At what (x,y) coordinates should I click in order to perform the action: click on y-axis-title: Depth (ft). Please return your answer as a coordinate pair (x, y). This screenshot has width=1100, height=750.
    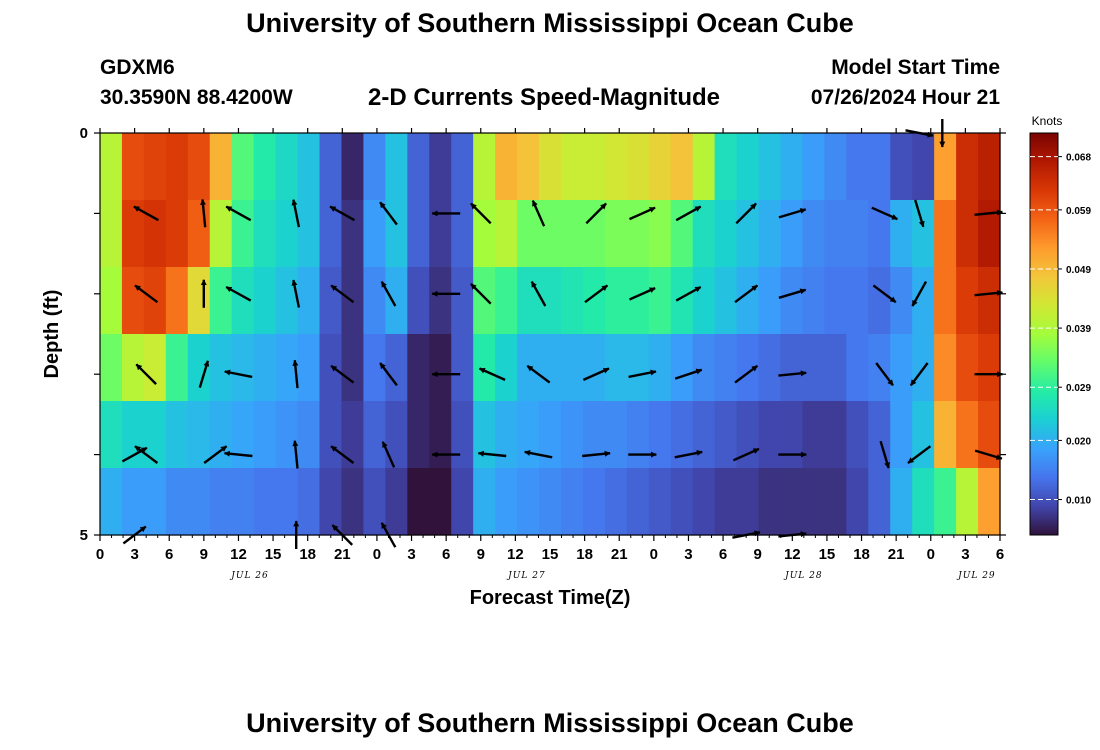
    Looking at the image, I should click on (52, 334).